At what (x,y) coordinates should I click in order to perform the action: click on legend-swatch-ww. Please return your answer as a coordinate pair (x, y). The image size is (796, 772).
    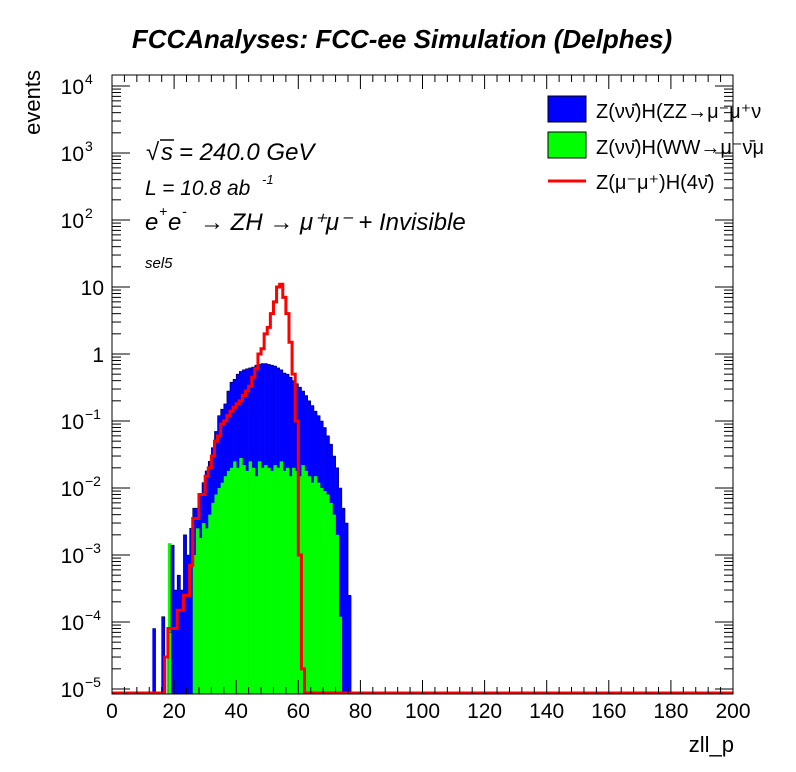
    Looking at the image, I should click on (567, 145).